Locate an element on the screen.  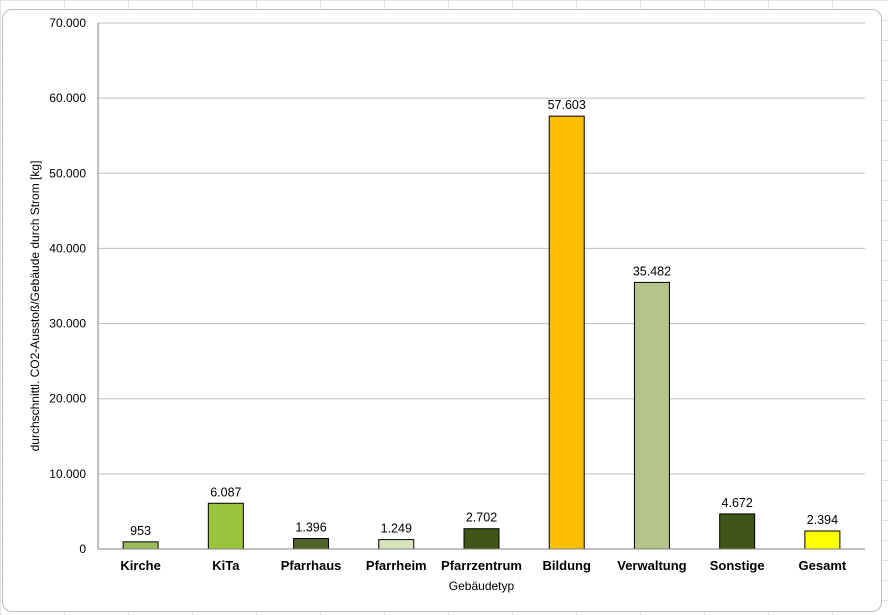
x-category-label: KiTa is located at coordinates (226, 565).